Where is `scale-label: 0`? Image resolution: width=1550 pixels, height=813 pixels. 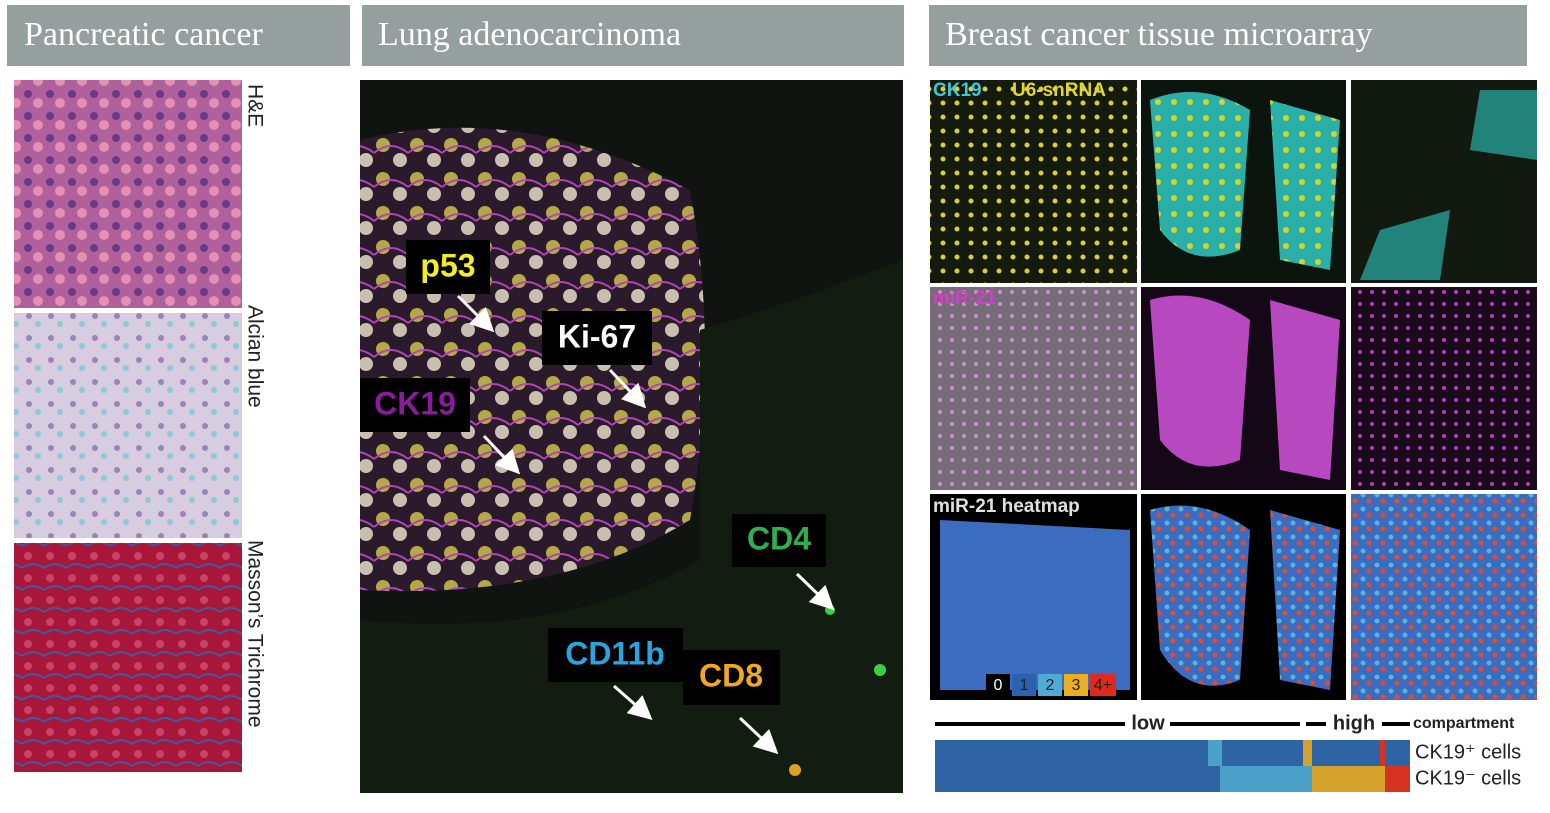
scale-label: 0 is located at coordinates (998, 685).